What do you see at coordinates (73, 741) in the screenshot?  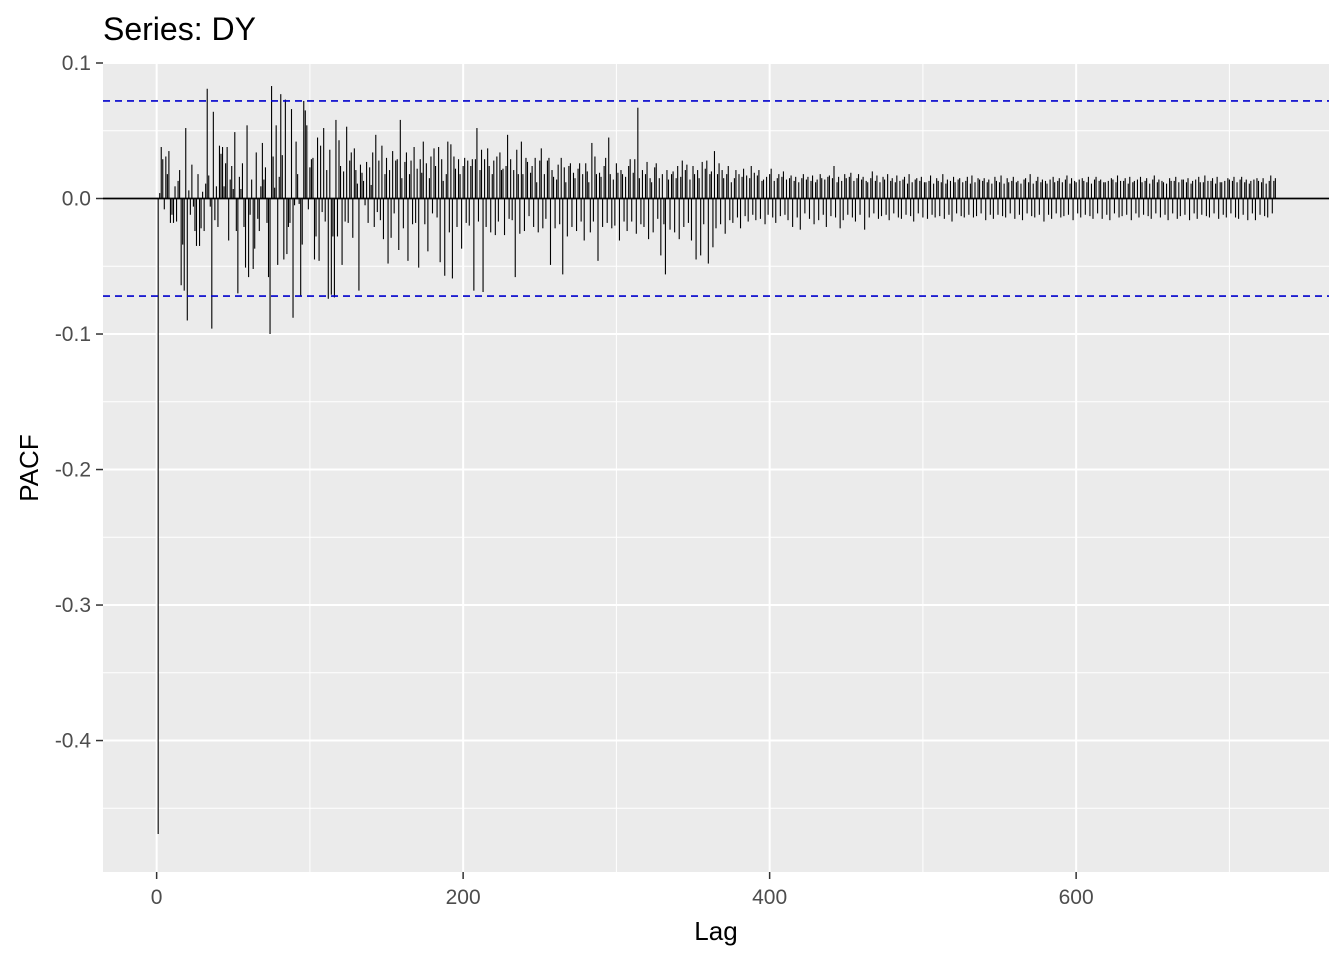 I see `y-tick-label: -0.4` at bounding box center [73, 741].